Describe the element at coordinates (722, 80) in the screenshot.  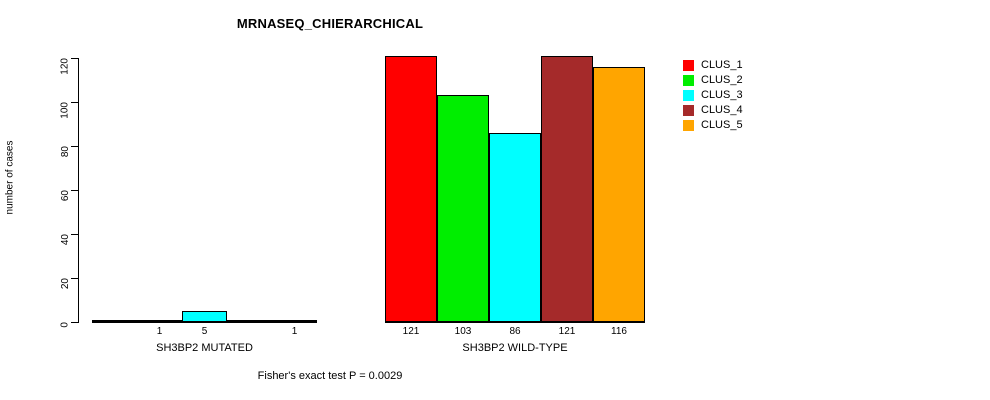
I see `legend-item-label: CLUS_2` at that location.